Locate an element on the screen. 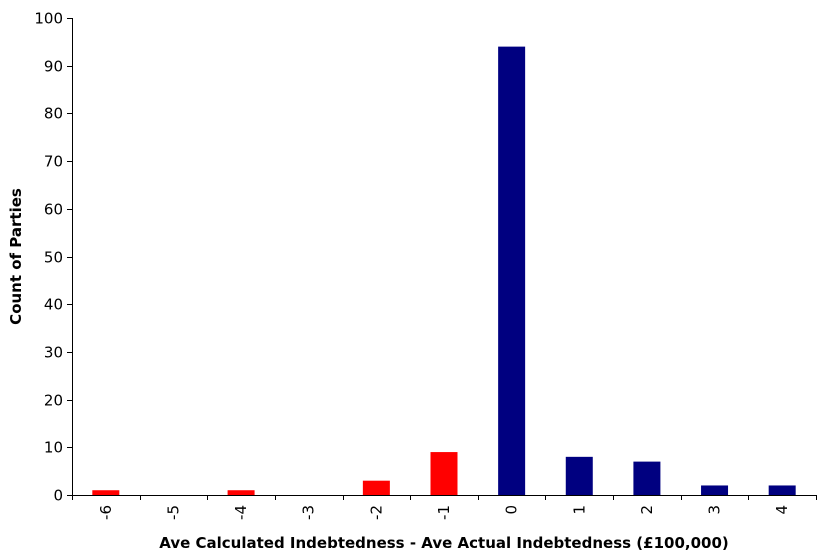 The width and height of the screenshot is (828, 556). x-tick-label: -3 is located at coordinates (309, 512).